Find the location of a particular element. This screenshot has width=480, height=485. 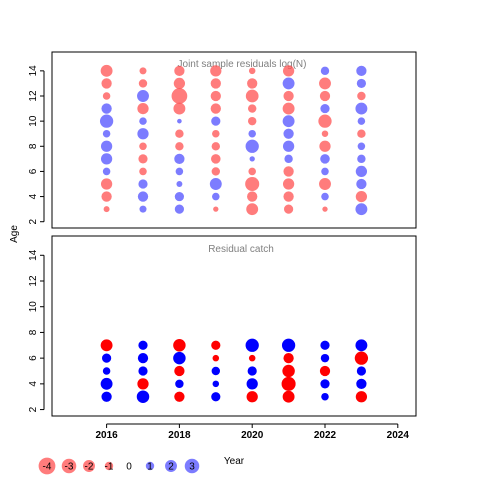

legend-label: -2 is located at coordinates (89, 467).